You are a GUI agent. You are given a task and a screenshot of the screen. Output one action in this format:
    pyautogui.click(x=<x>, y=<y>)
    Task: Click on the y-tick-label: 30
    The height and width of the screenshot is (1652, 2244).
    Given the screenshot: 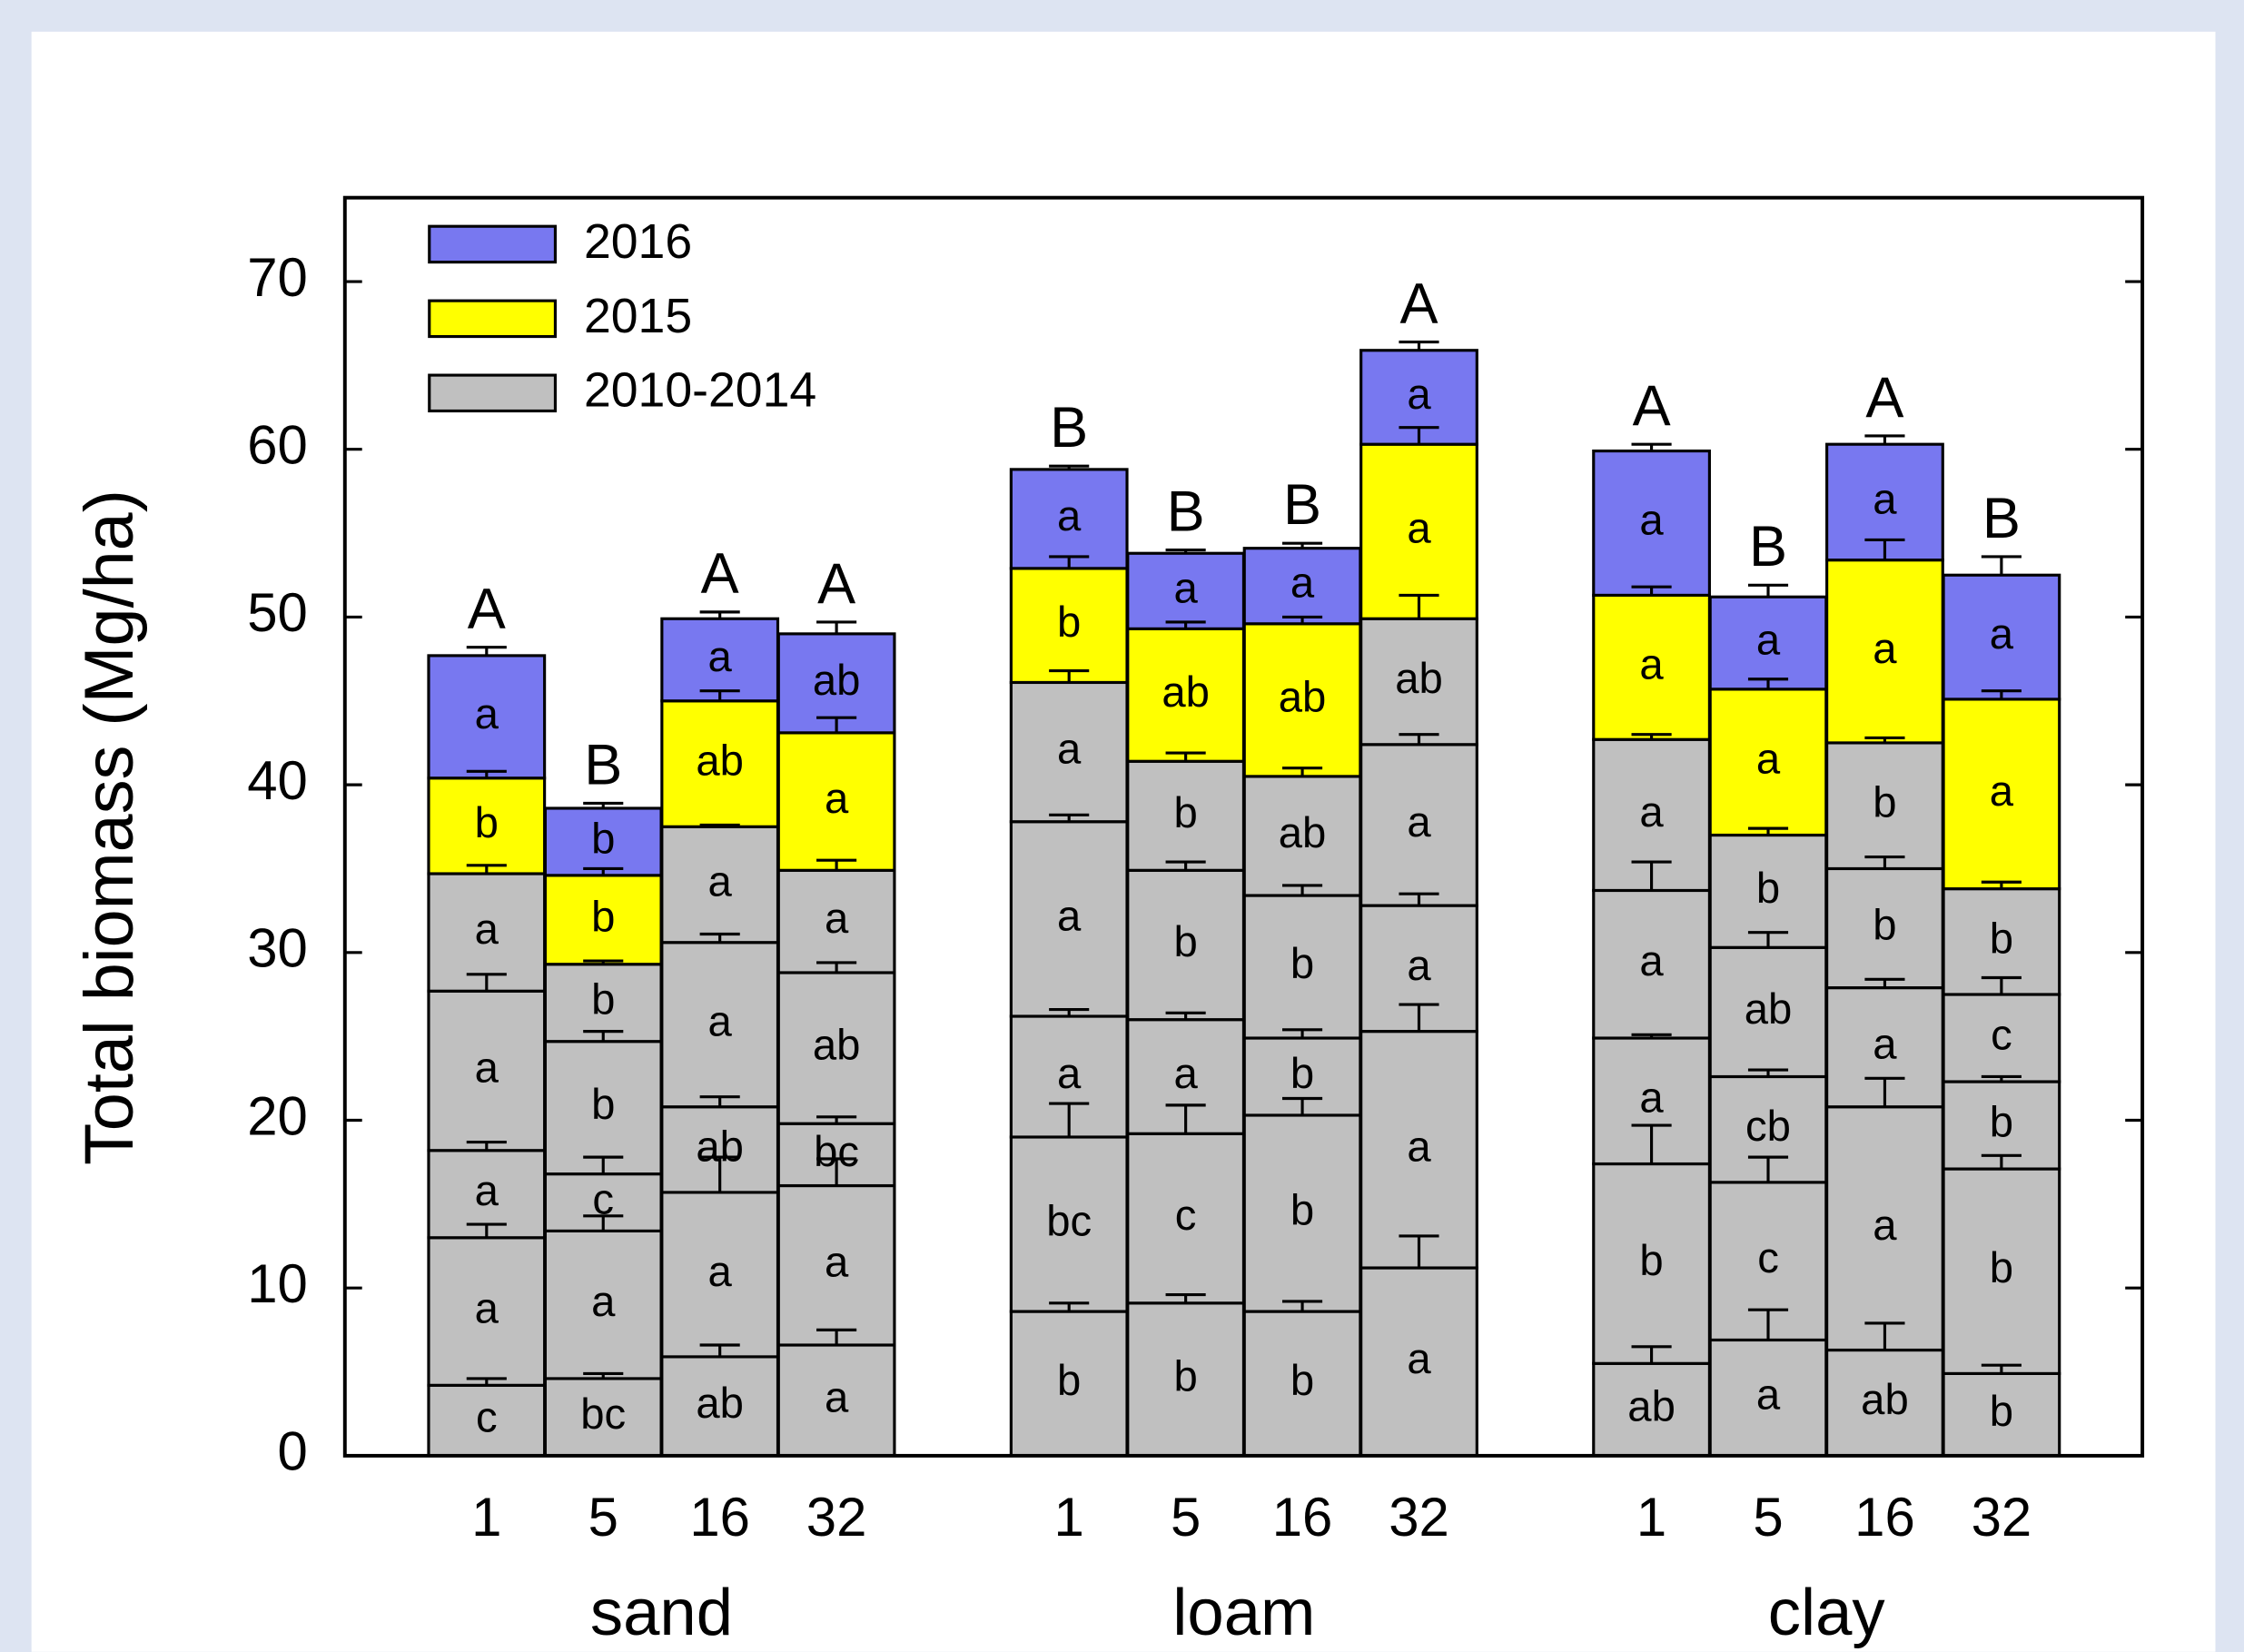 What is the action you would take?
    pyautogui.click(x=277, y=948)
    